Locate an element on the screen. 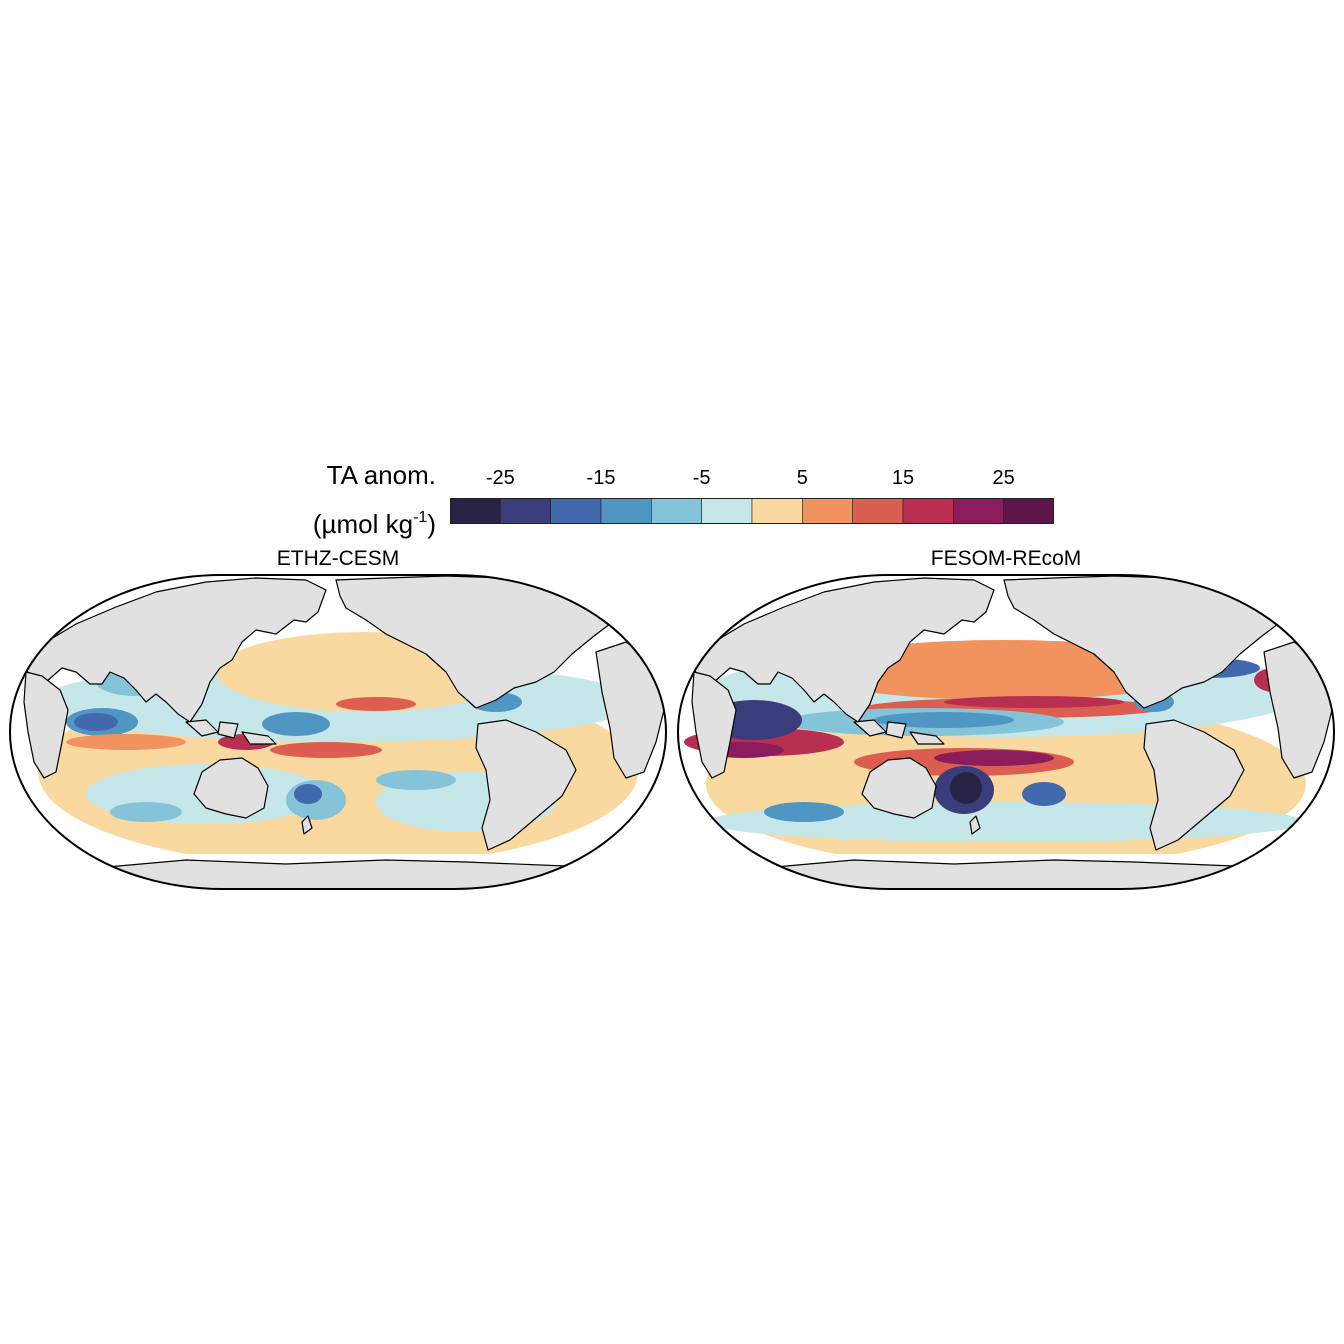  map-fesom-recom is located at coordinates (1006, 732).